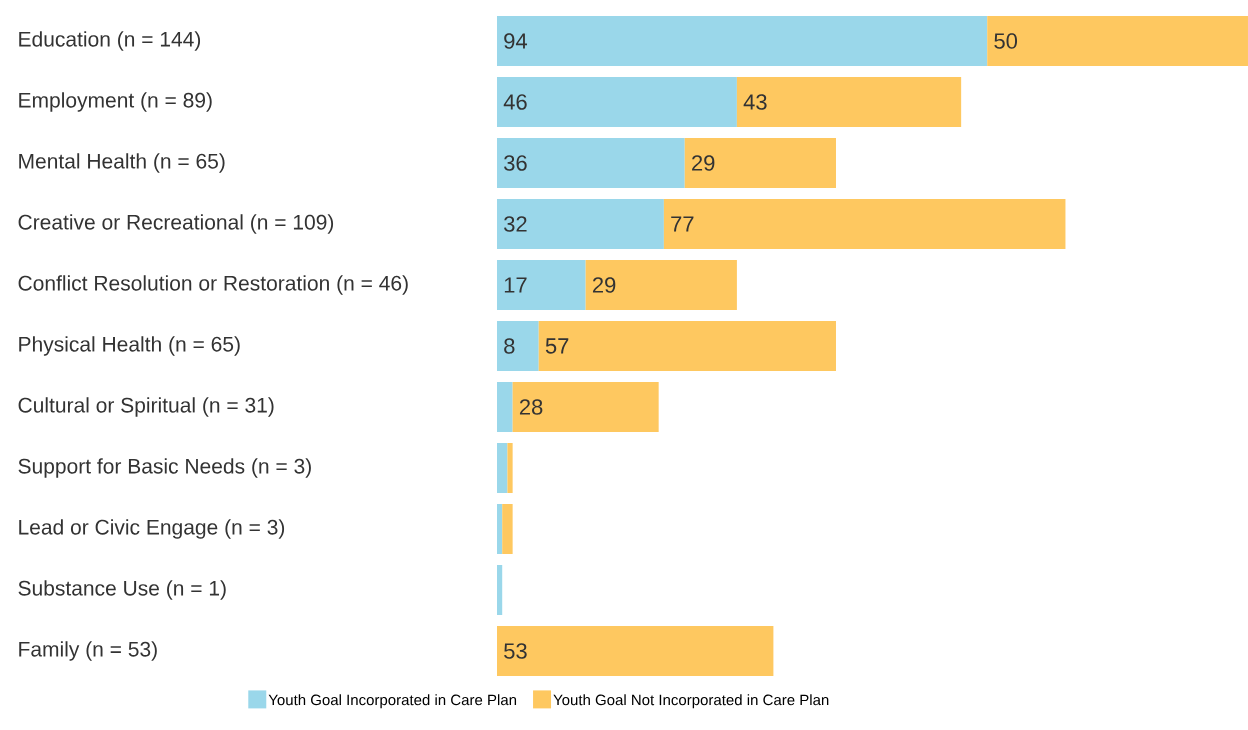 The height and width of the screenshot is (730, 1248). What do you see at coordinates (515, 102) in the screenshot?
I see `data-label: 46` at bounding box center [515, 102].